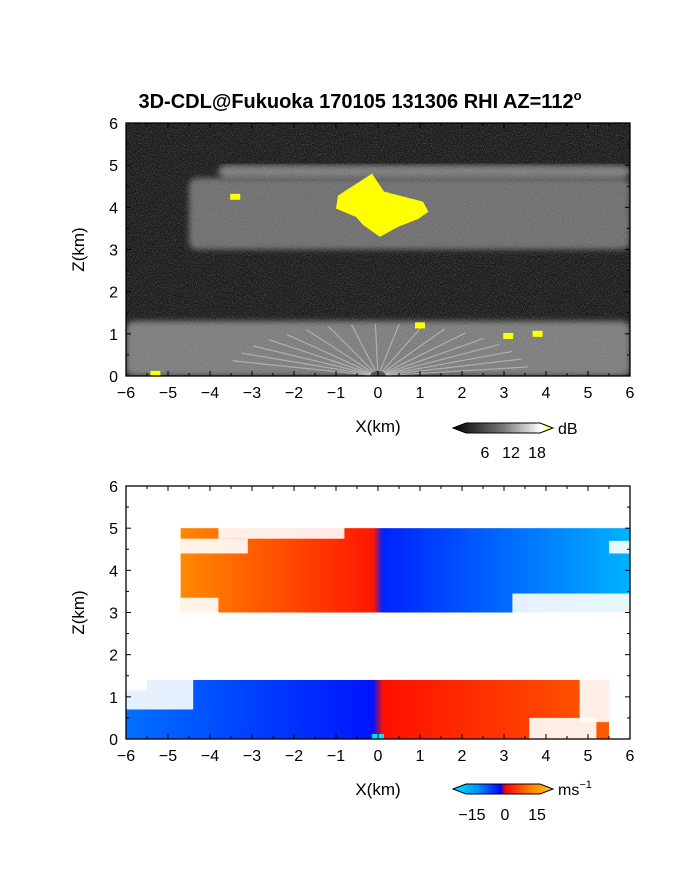  What do you see at coordinates (521, 801) in the screenshot?
I see `velocity-colorbar: ms−1 −15 0 15` at bounding box center [521, 801].